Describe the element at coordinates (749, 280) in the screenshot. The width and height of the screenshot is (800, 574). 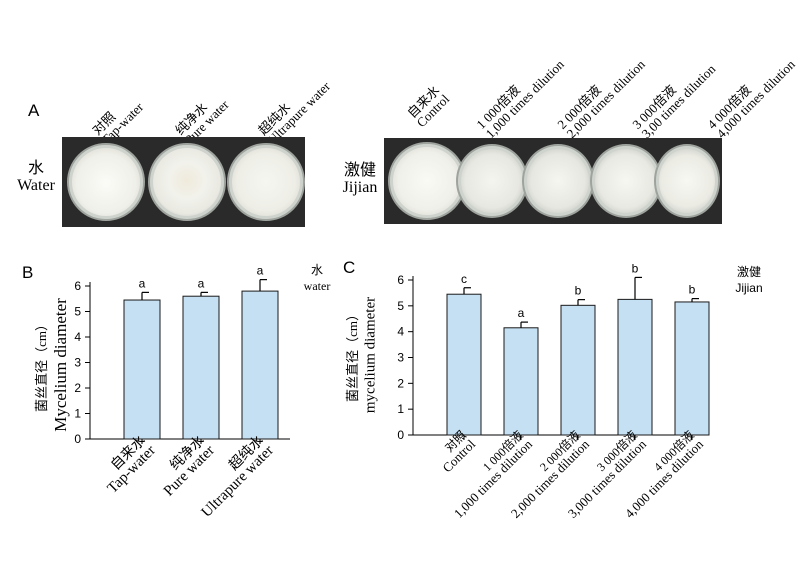
I see `chart-c-legend: 激健 Jijian` at that location.